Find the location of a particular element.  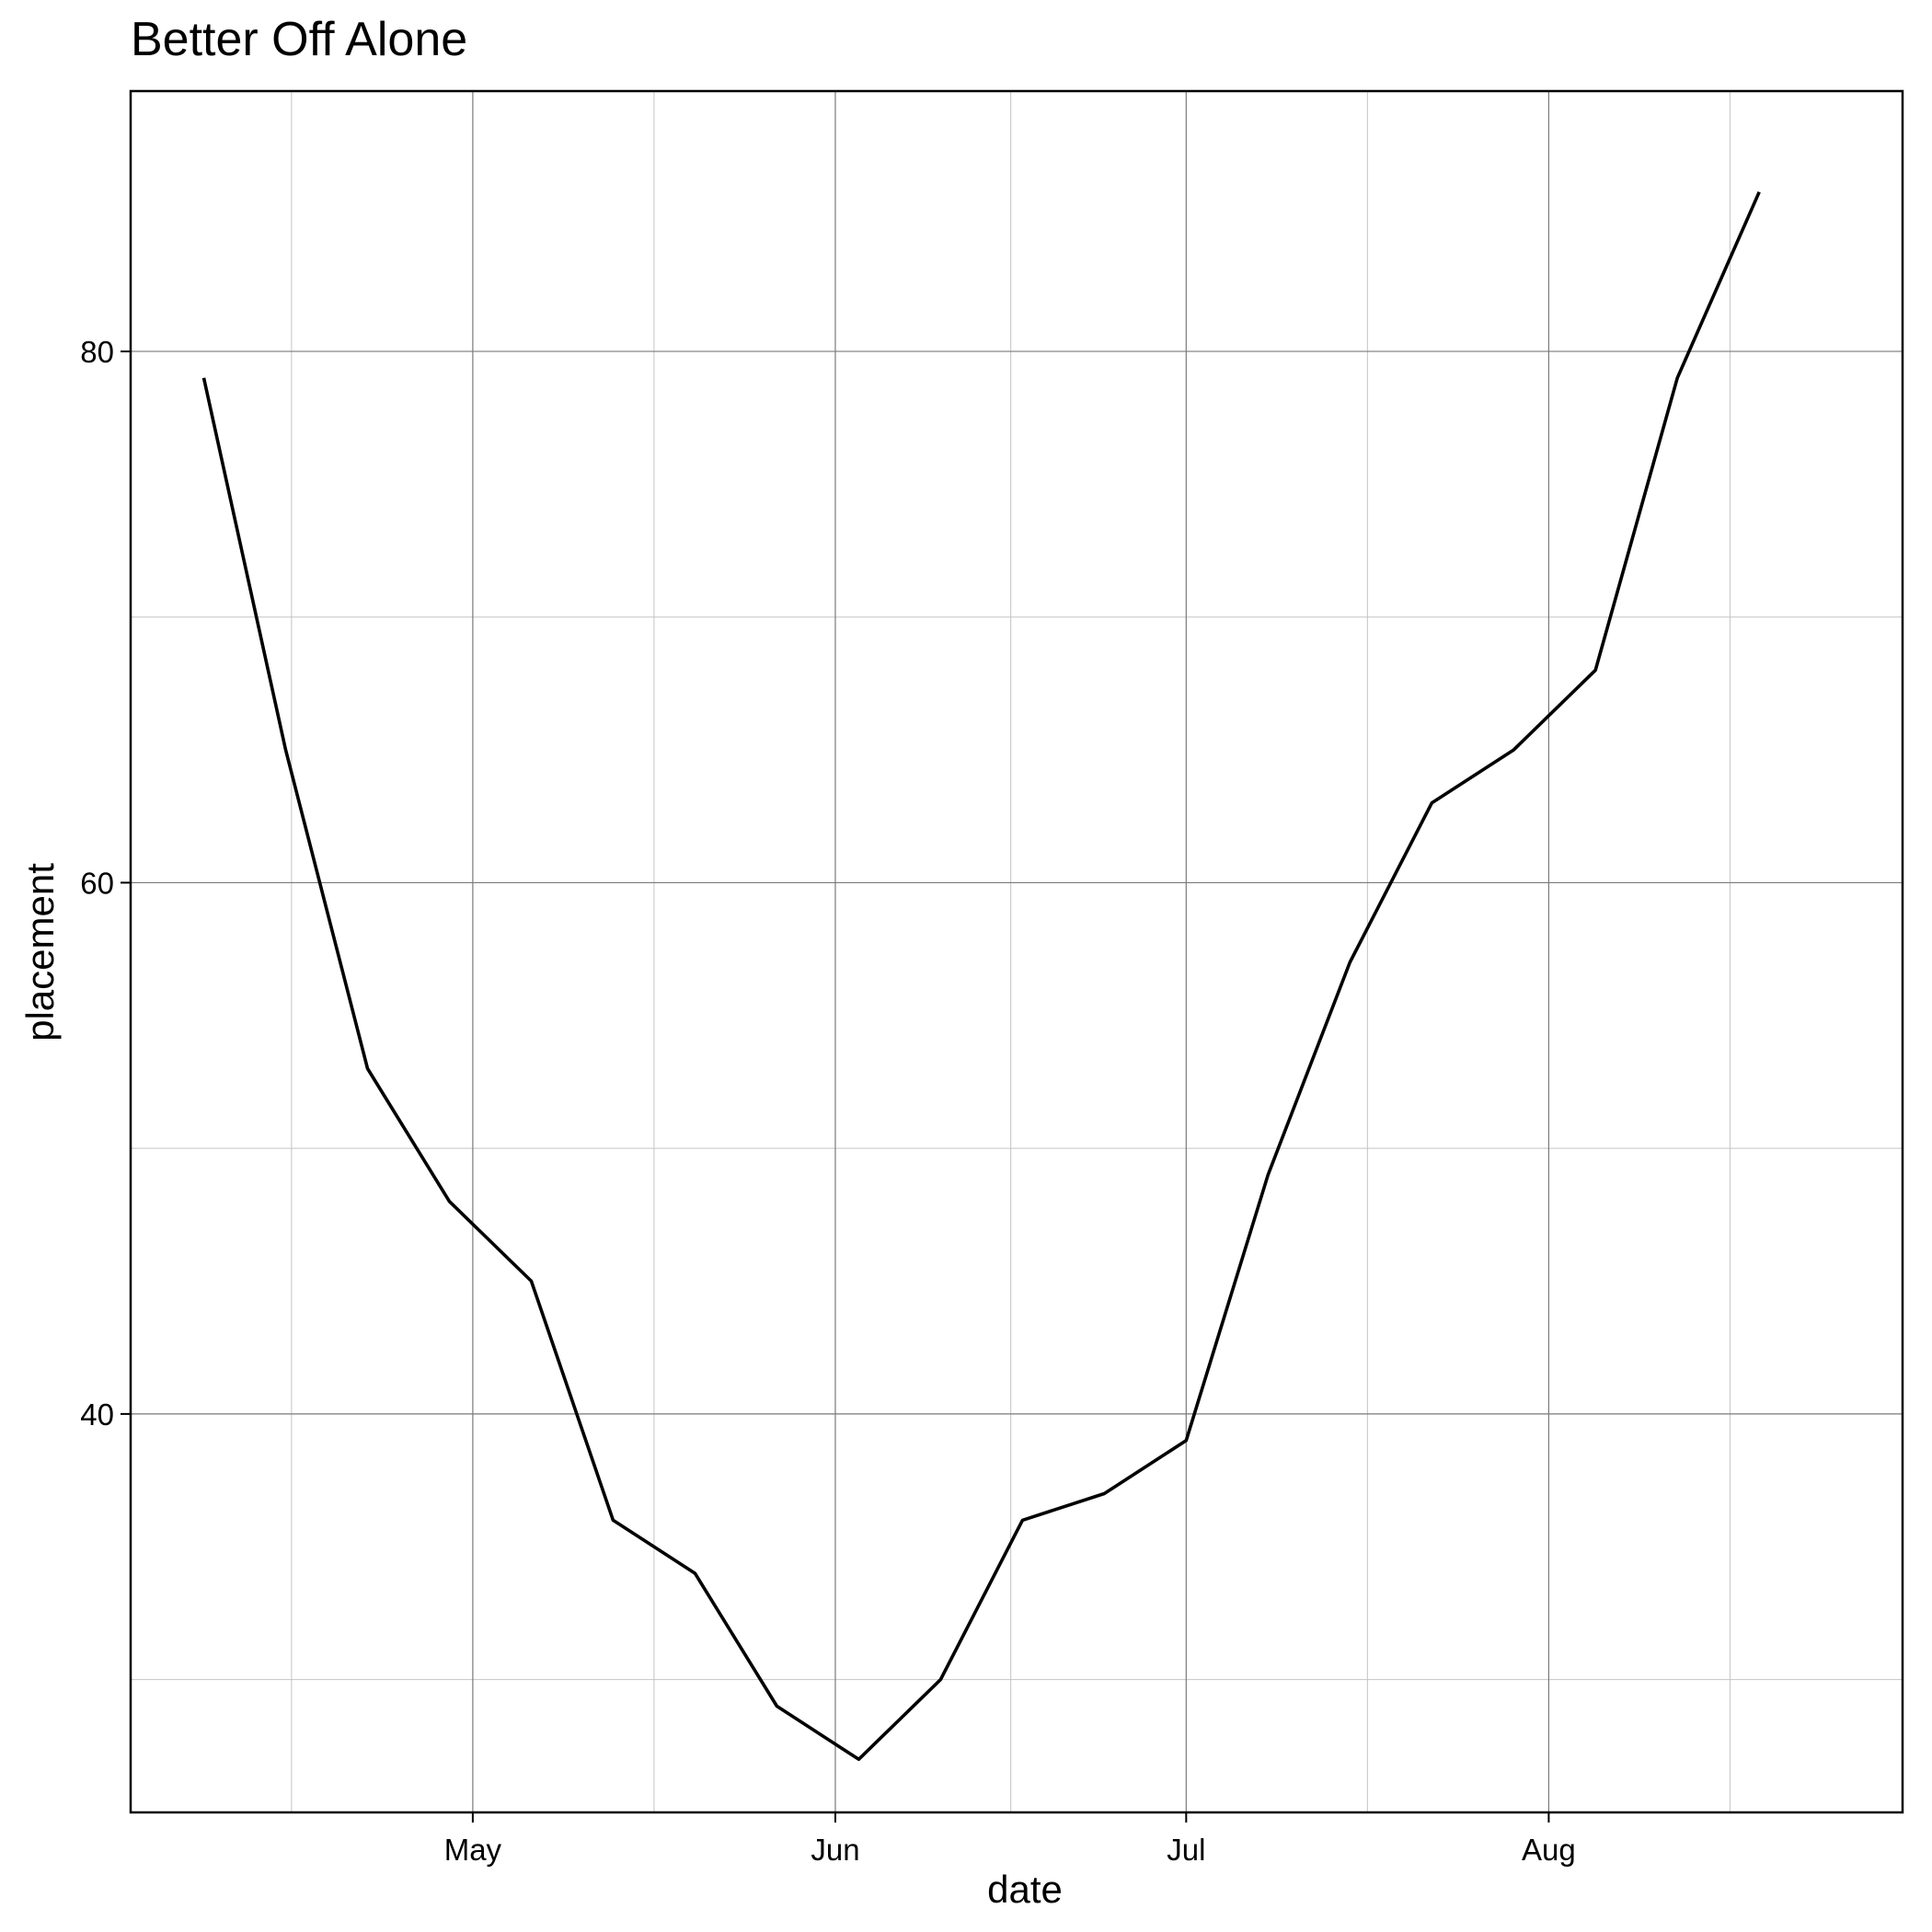

y-tick-label: 60 is located at coordinates (97, 883).